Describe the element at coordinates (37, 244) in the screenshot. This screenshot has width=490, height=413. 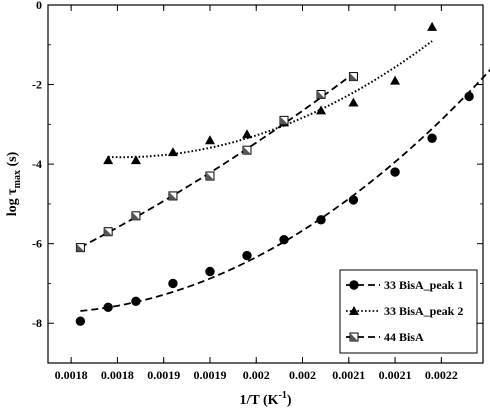
I see `y-tick-label: -6` at that location.